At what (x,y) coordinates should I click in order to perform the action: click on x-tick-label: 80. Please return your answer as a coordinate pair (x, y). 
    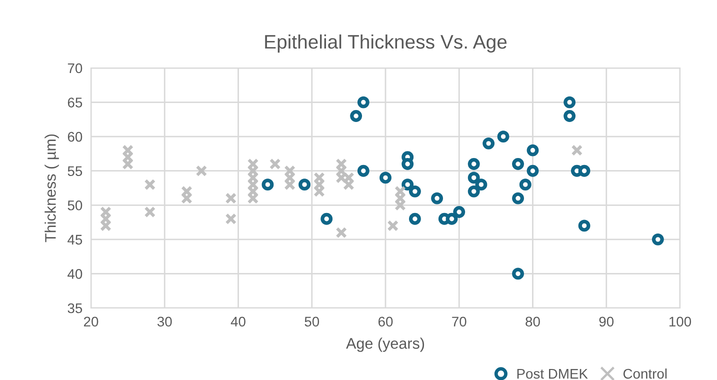
    Looking at the image, I should click on (533, 321).